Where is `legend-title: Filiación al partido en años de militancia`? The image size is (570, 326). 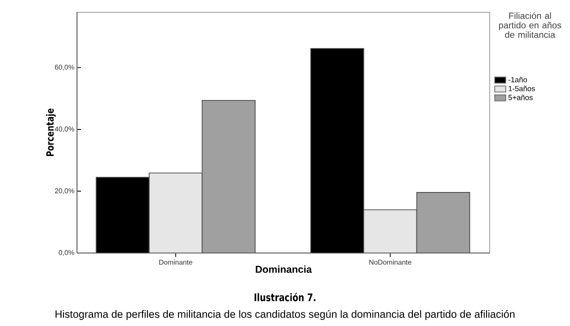 legend-title: Filiación al partido en años de militancia is located at coordinates (530, 25).